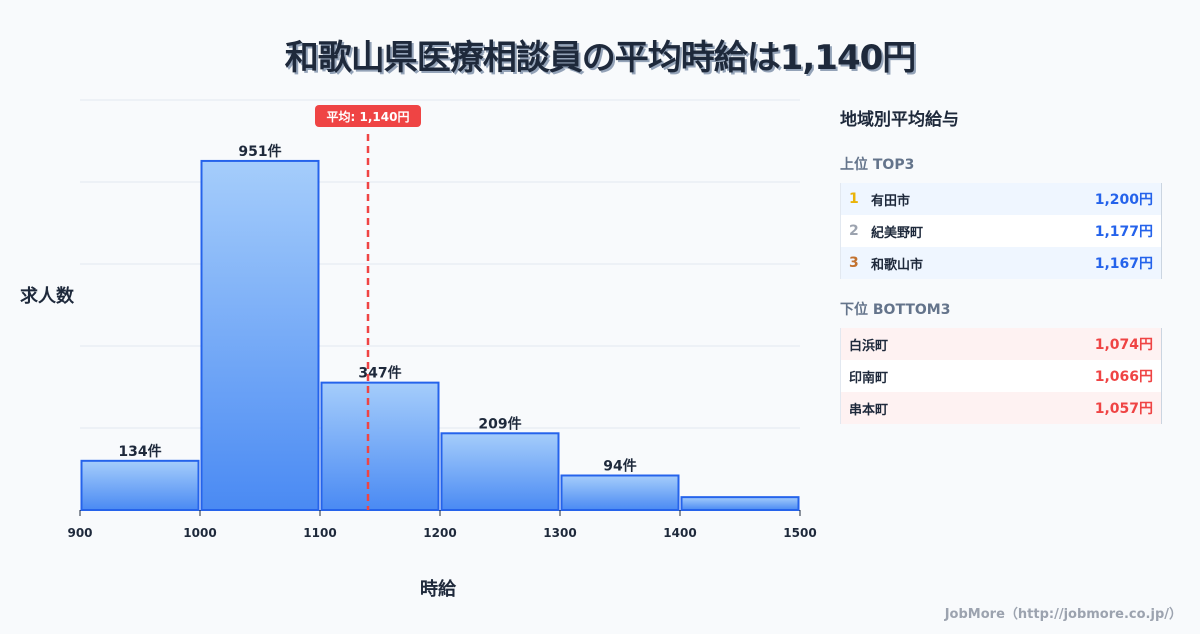  Describe the element at coordinates (1123, 409) in the screenshot. I see `region-value: 1,057円` at that location.